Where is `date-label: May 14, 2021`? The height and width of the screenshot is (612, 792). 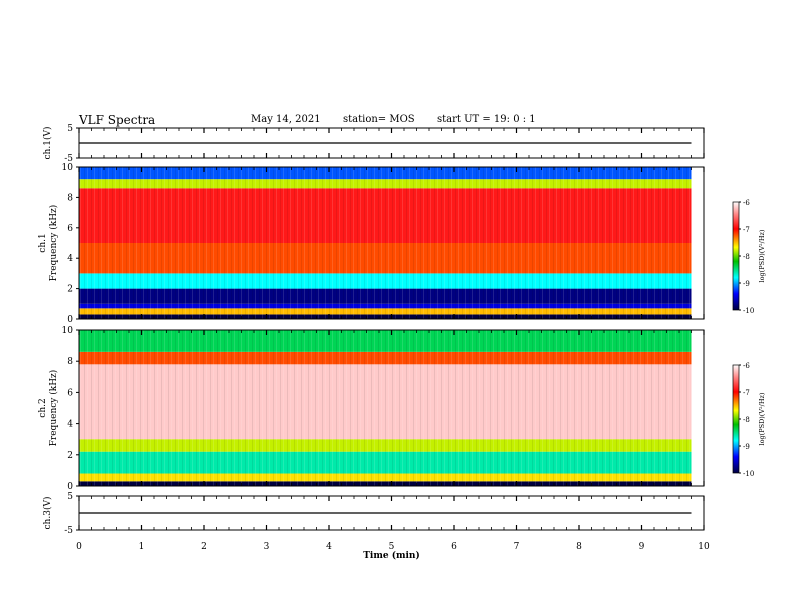
date-label: May 14, 2021 is located at coordinates (286, 119).